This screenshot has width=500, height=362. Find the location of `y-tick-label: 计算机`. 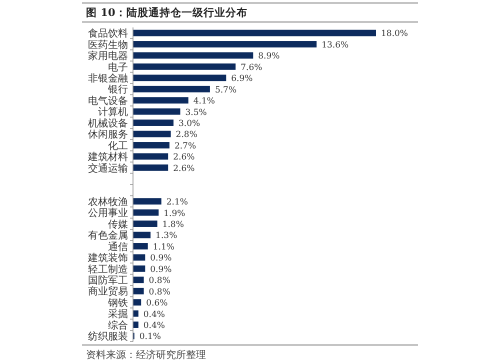

y-tick-label: 计算机 is located at coordinates (113, 112).